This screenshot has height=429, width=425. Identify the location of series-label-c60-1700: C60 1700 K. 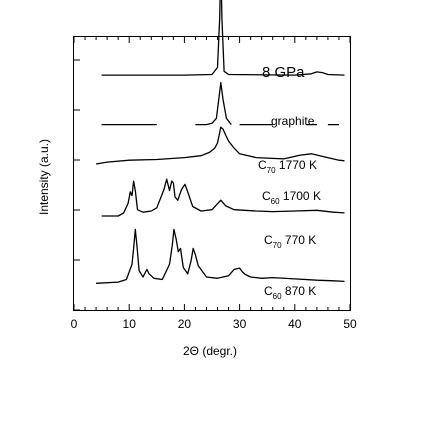
(291, 197).